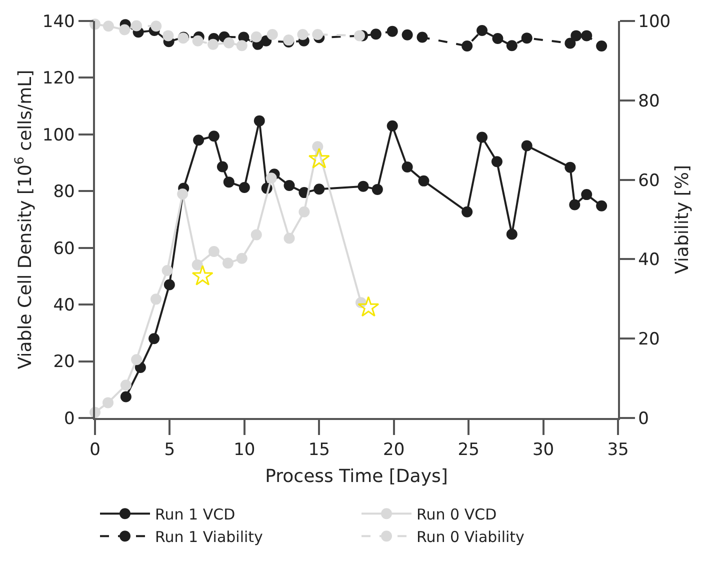 The width and height of the screenshot is (713, 564). I want to click on x-tick-label: 30, so click(543, 450).